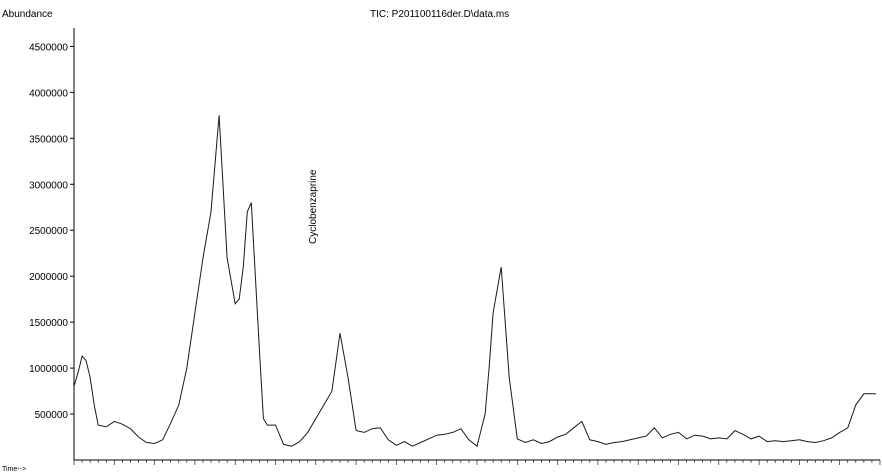 The image size is (882, 474). What do you see at coordinates (48, 323) in the screenshot?
I see `y-tick-label: 1500000` at bounding box center [48, 323].